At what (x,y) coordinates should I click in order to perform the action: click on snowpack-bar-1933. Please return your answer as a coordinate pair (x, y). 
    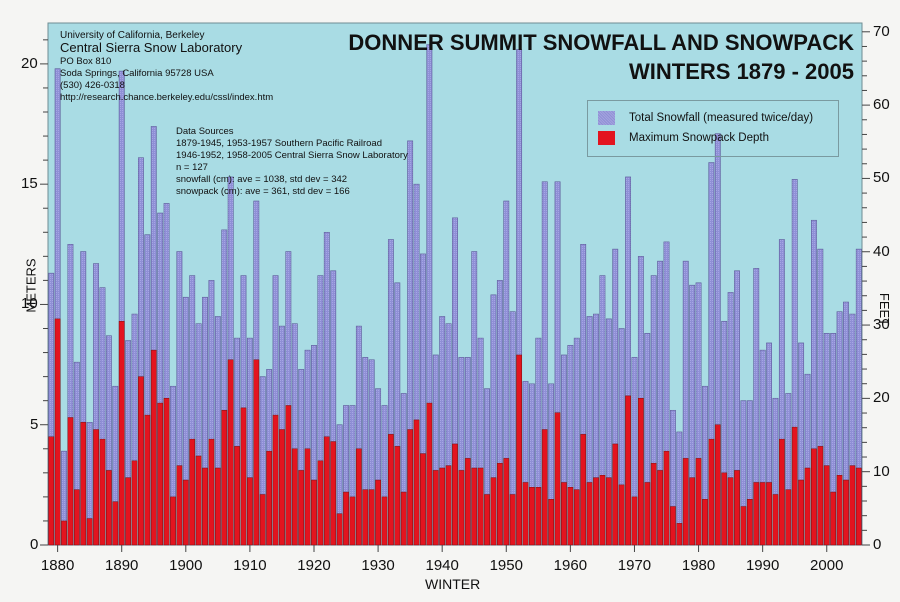
    Looking at the image, I should click on (397, 496).